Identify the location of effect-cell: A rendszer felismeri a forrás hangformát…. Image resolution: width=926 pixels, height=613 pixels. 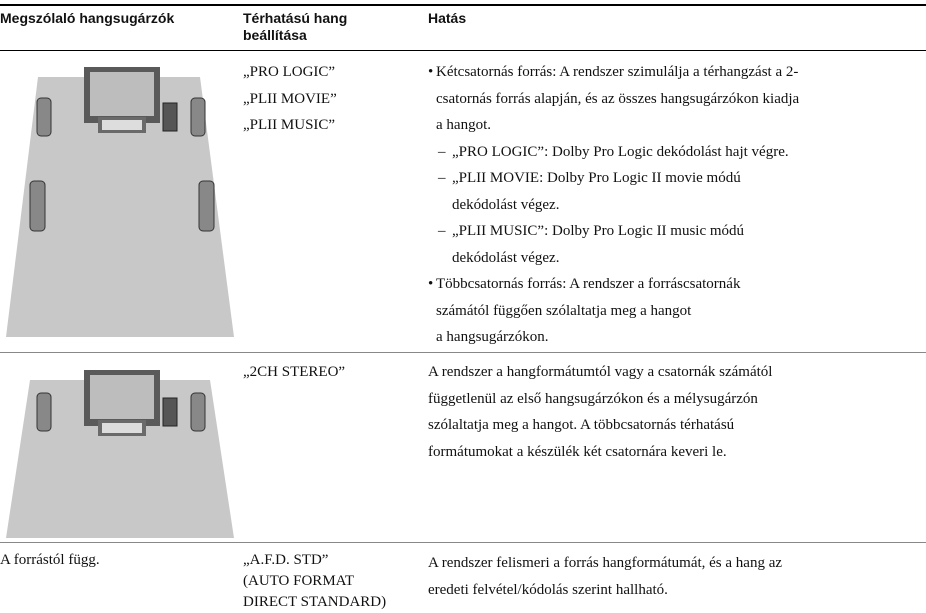
(605, 576).